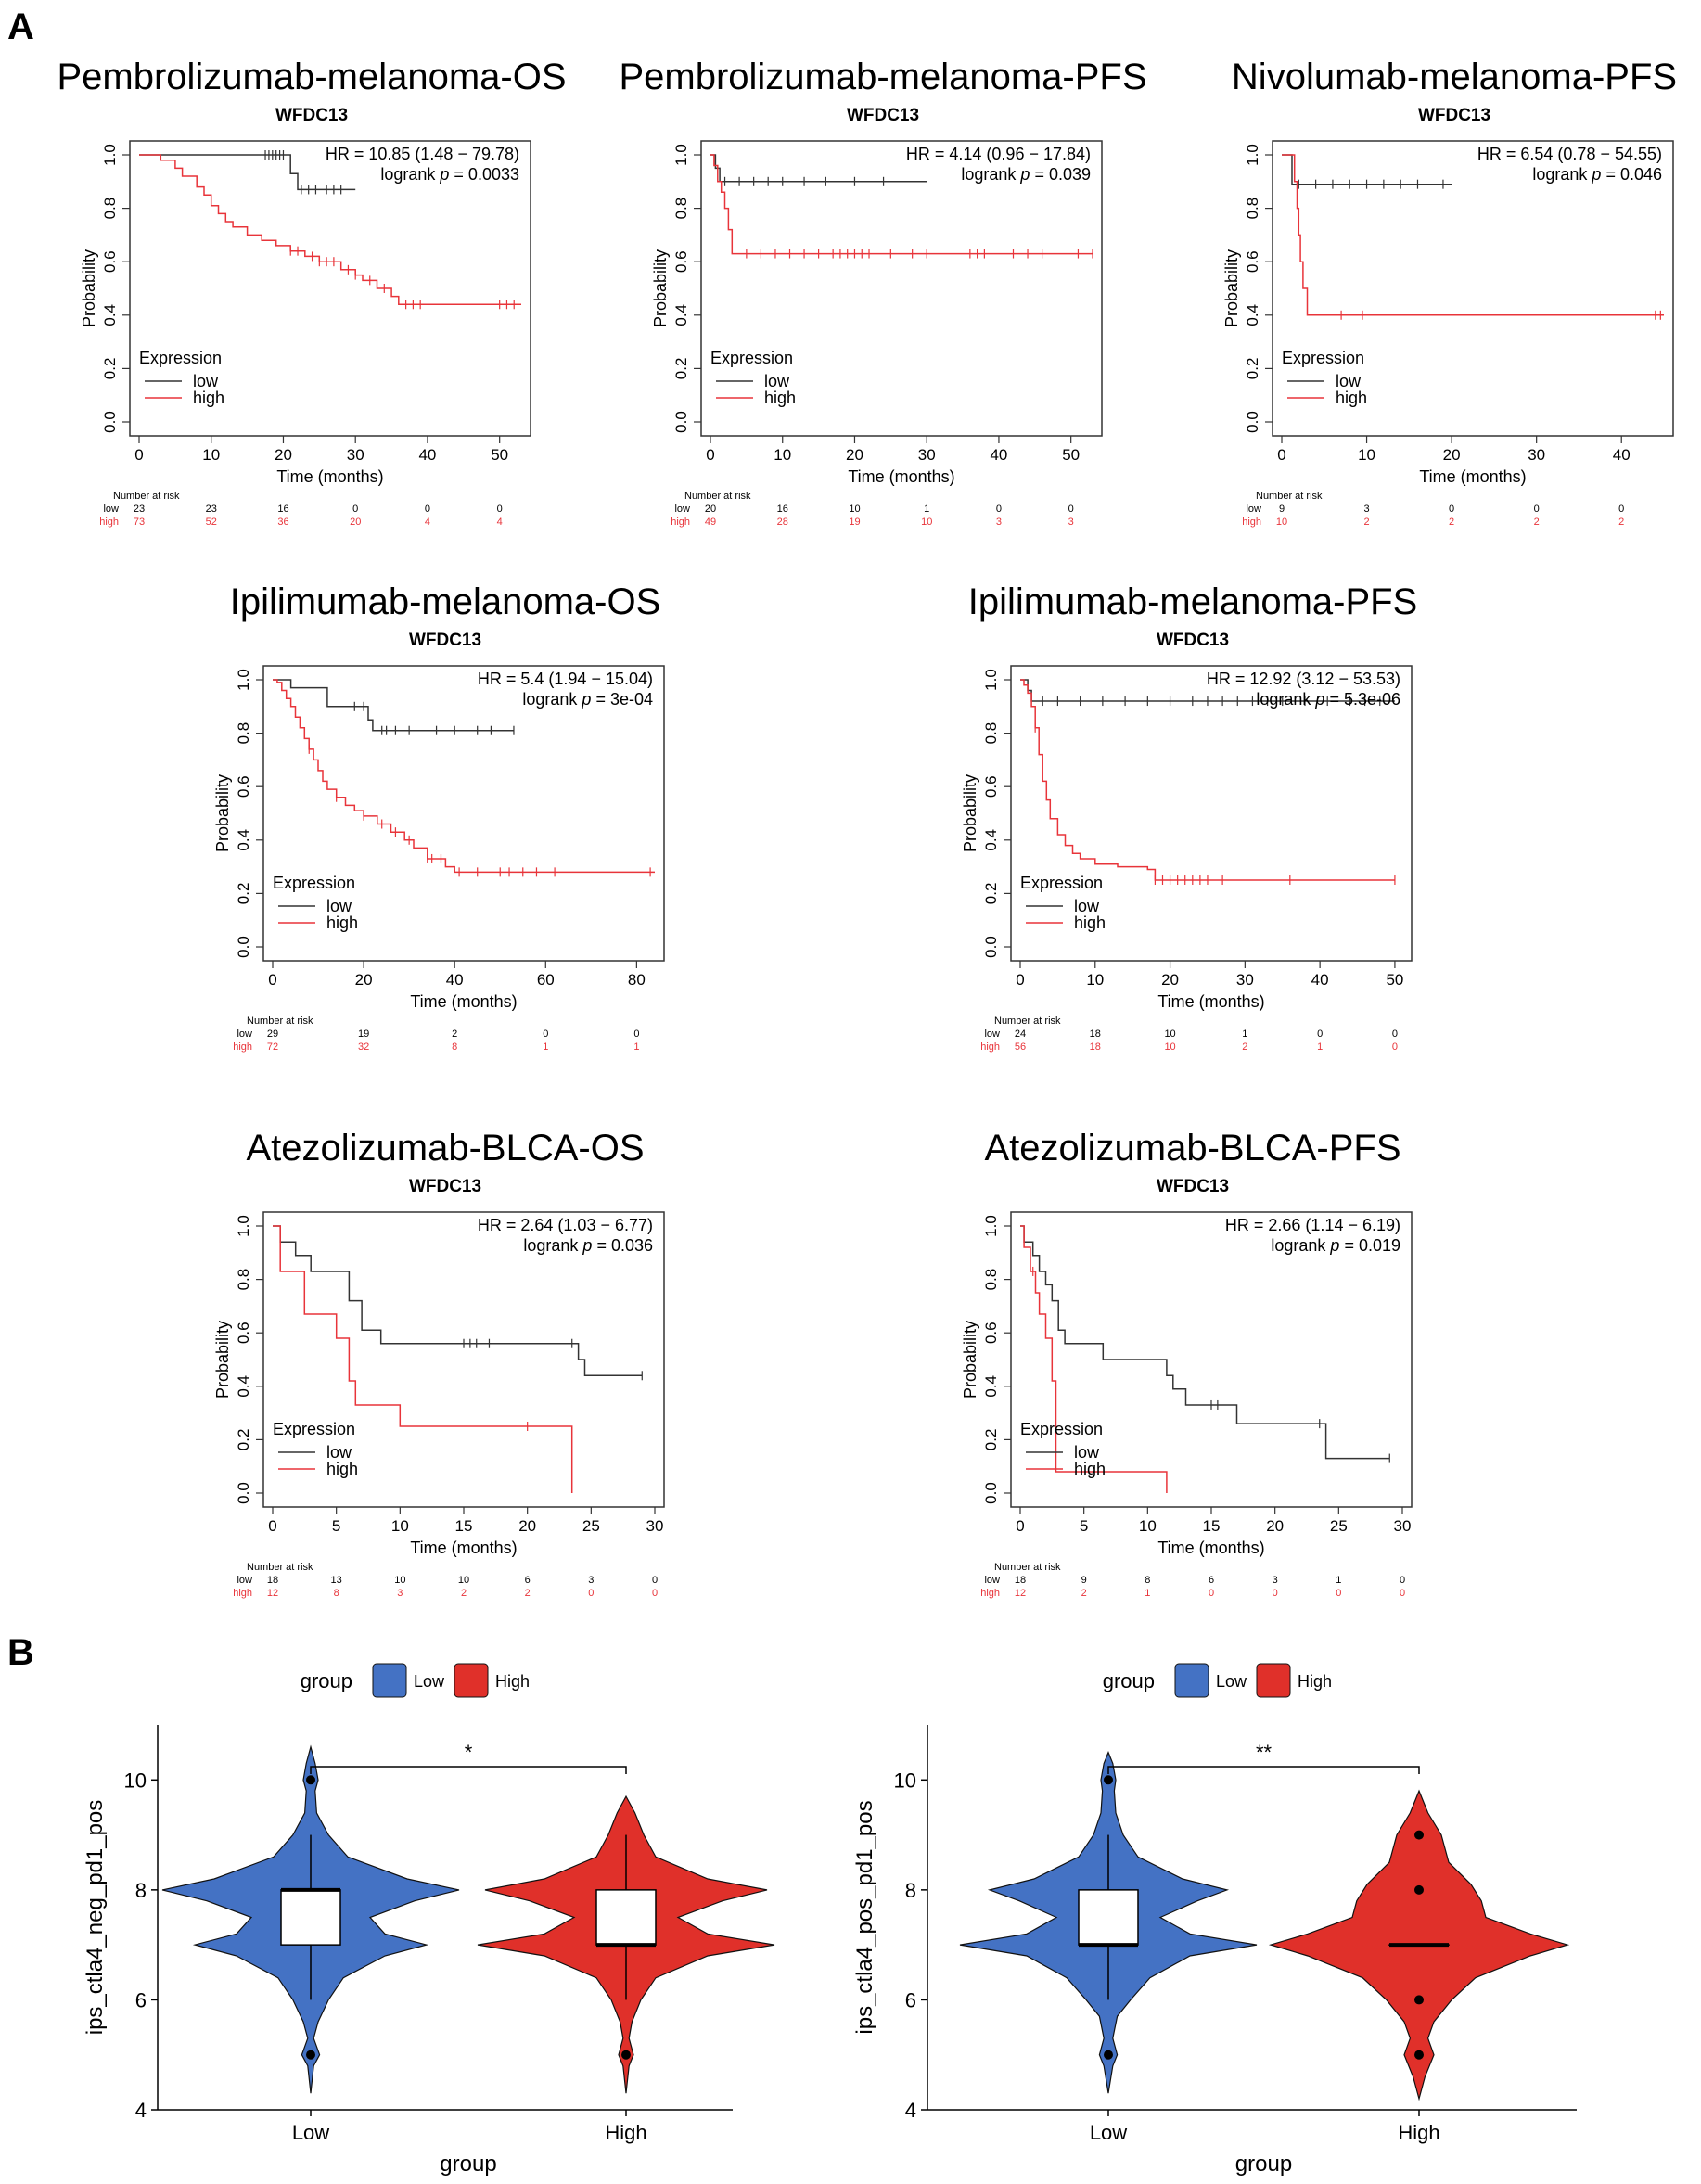 The image size is (1701, 2184). Describe the element at coordinates (95, 1918) in the screenshot. I see `violin-y-axis-label: ips_ctla4_neg_pd1_pos` at that location.